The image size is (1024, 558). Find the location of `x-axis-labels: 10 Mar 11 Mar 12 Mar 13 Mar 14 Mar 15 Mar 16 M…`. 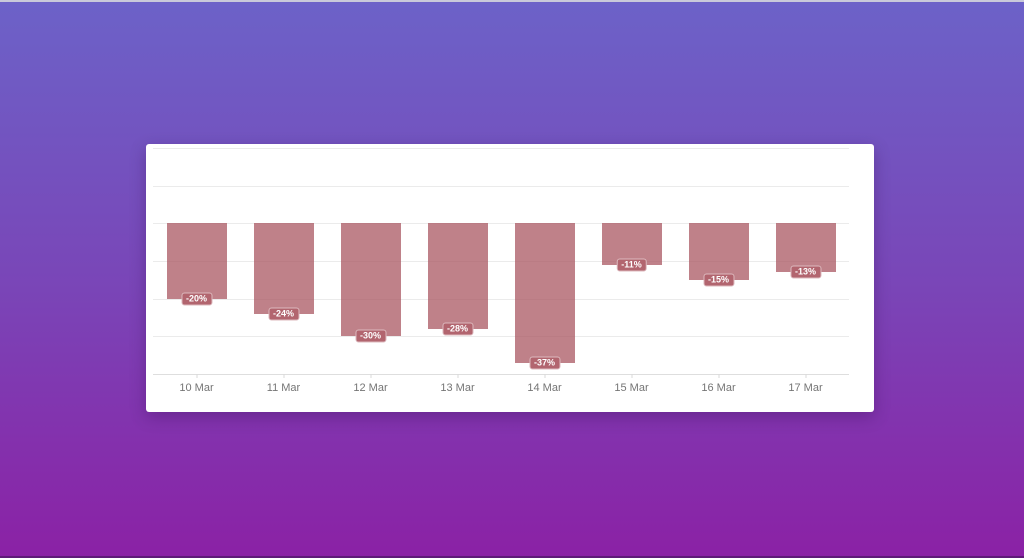

x-axis-labels: 10 Mar 11 Mar 12 Mar 13 Mar 14 Mar 15 Mar 16 M… is located at coordinates (501, 388).